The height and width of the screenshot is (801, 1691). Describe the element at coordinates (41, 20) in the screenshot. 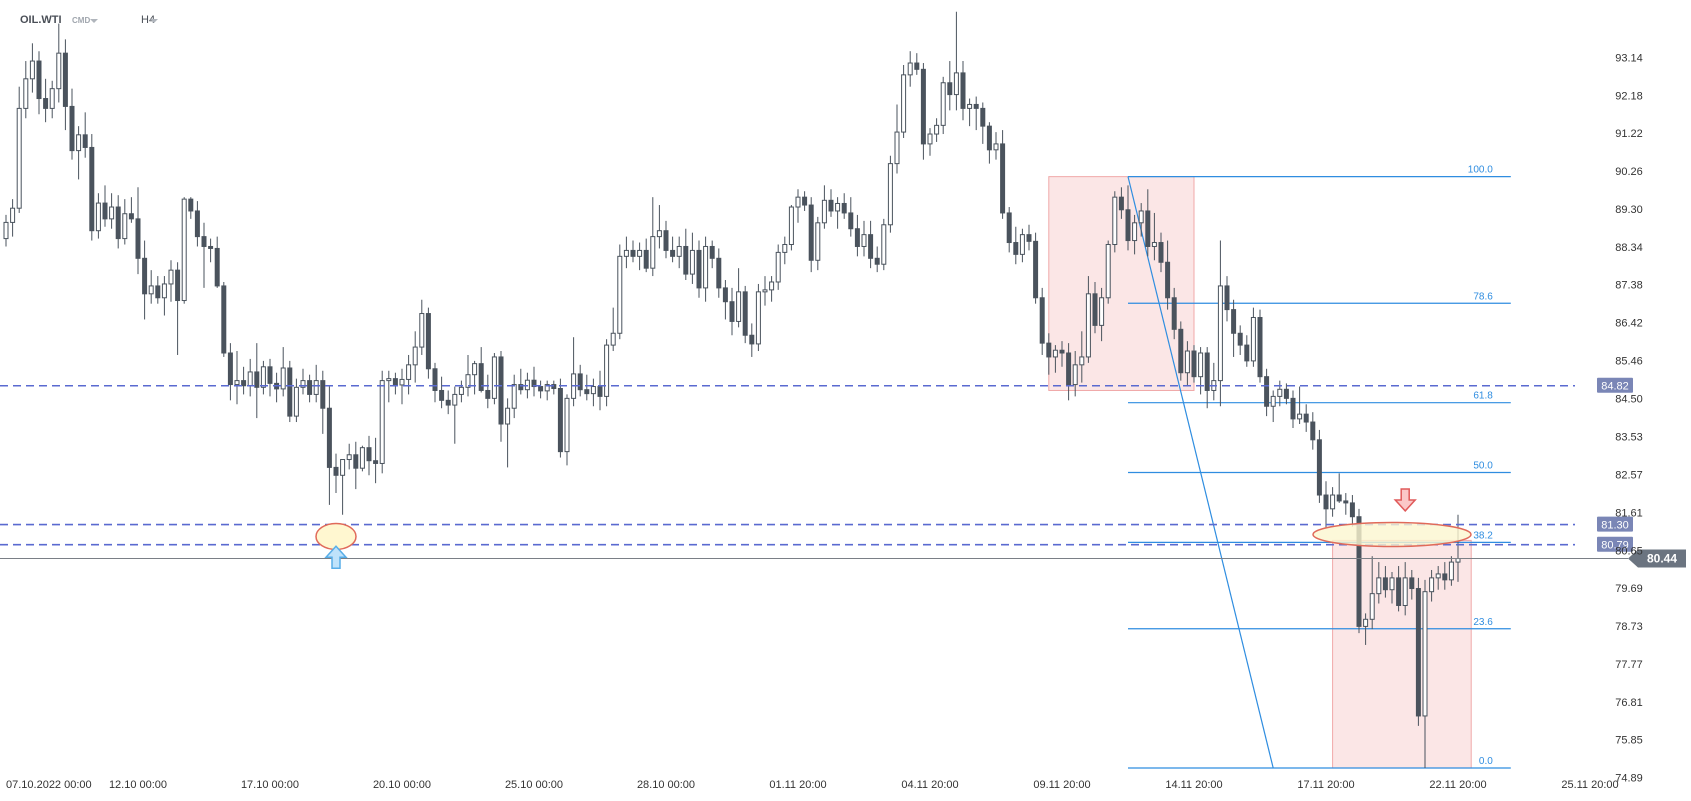

I see `symbol-label: OIL.WTI` at that location.